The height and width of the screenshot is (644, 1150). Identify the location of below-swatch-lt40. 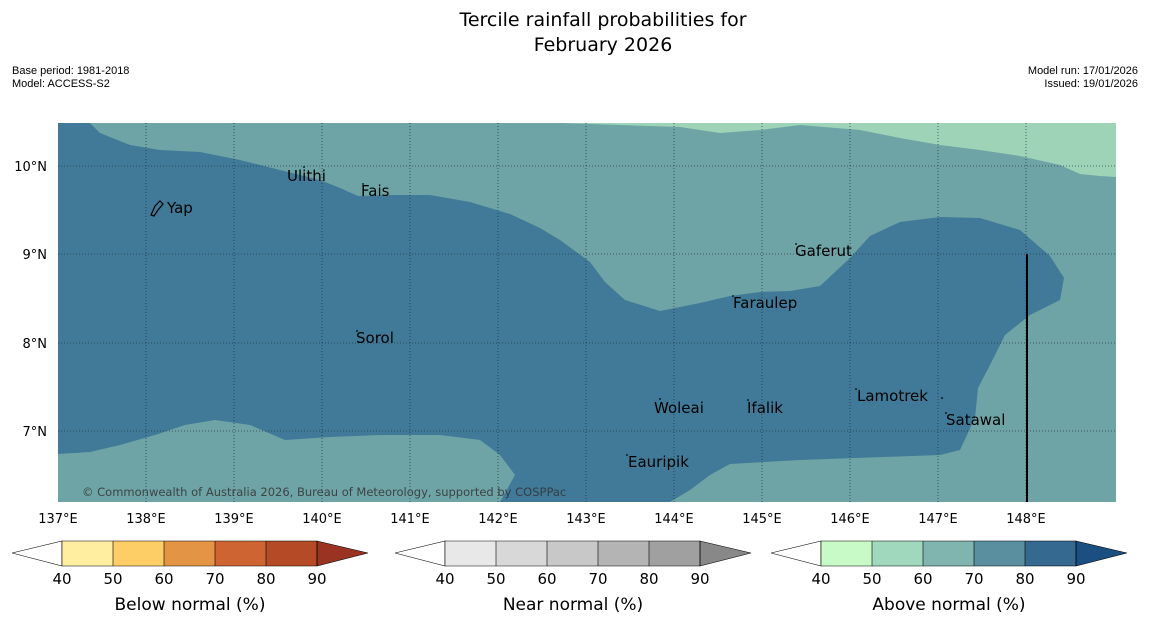
(37, 553).